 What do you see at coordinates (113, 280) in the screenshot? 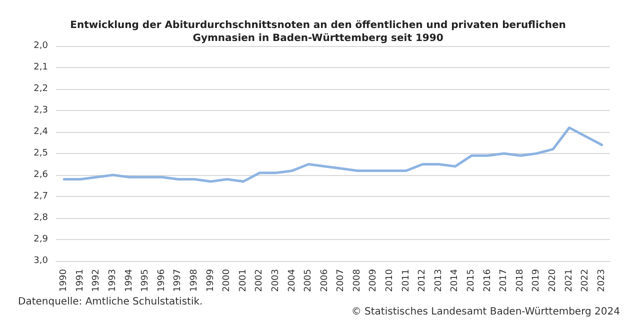
I see `x-tick-label: 1993` at bounding box center [113, 280].